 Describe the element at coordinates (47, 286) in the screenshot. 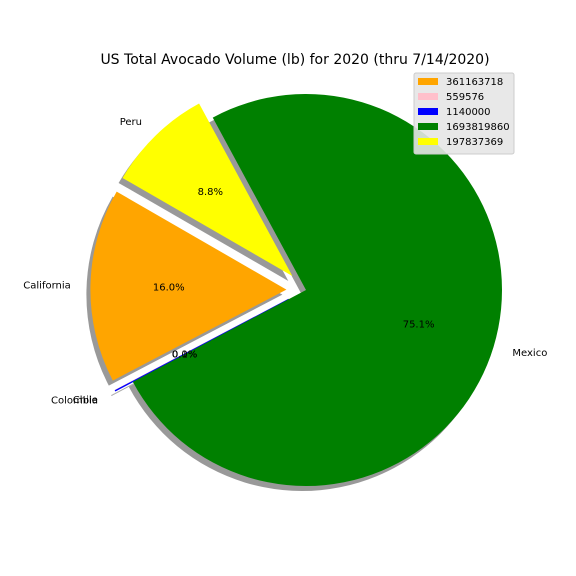

I see `category-label-california: California` at that location.